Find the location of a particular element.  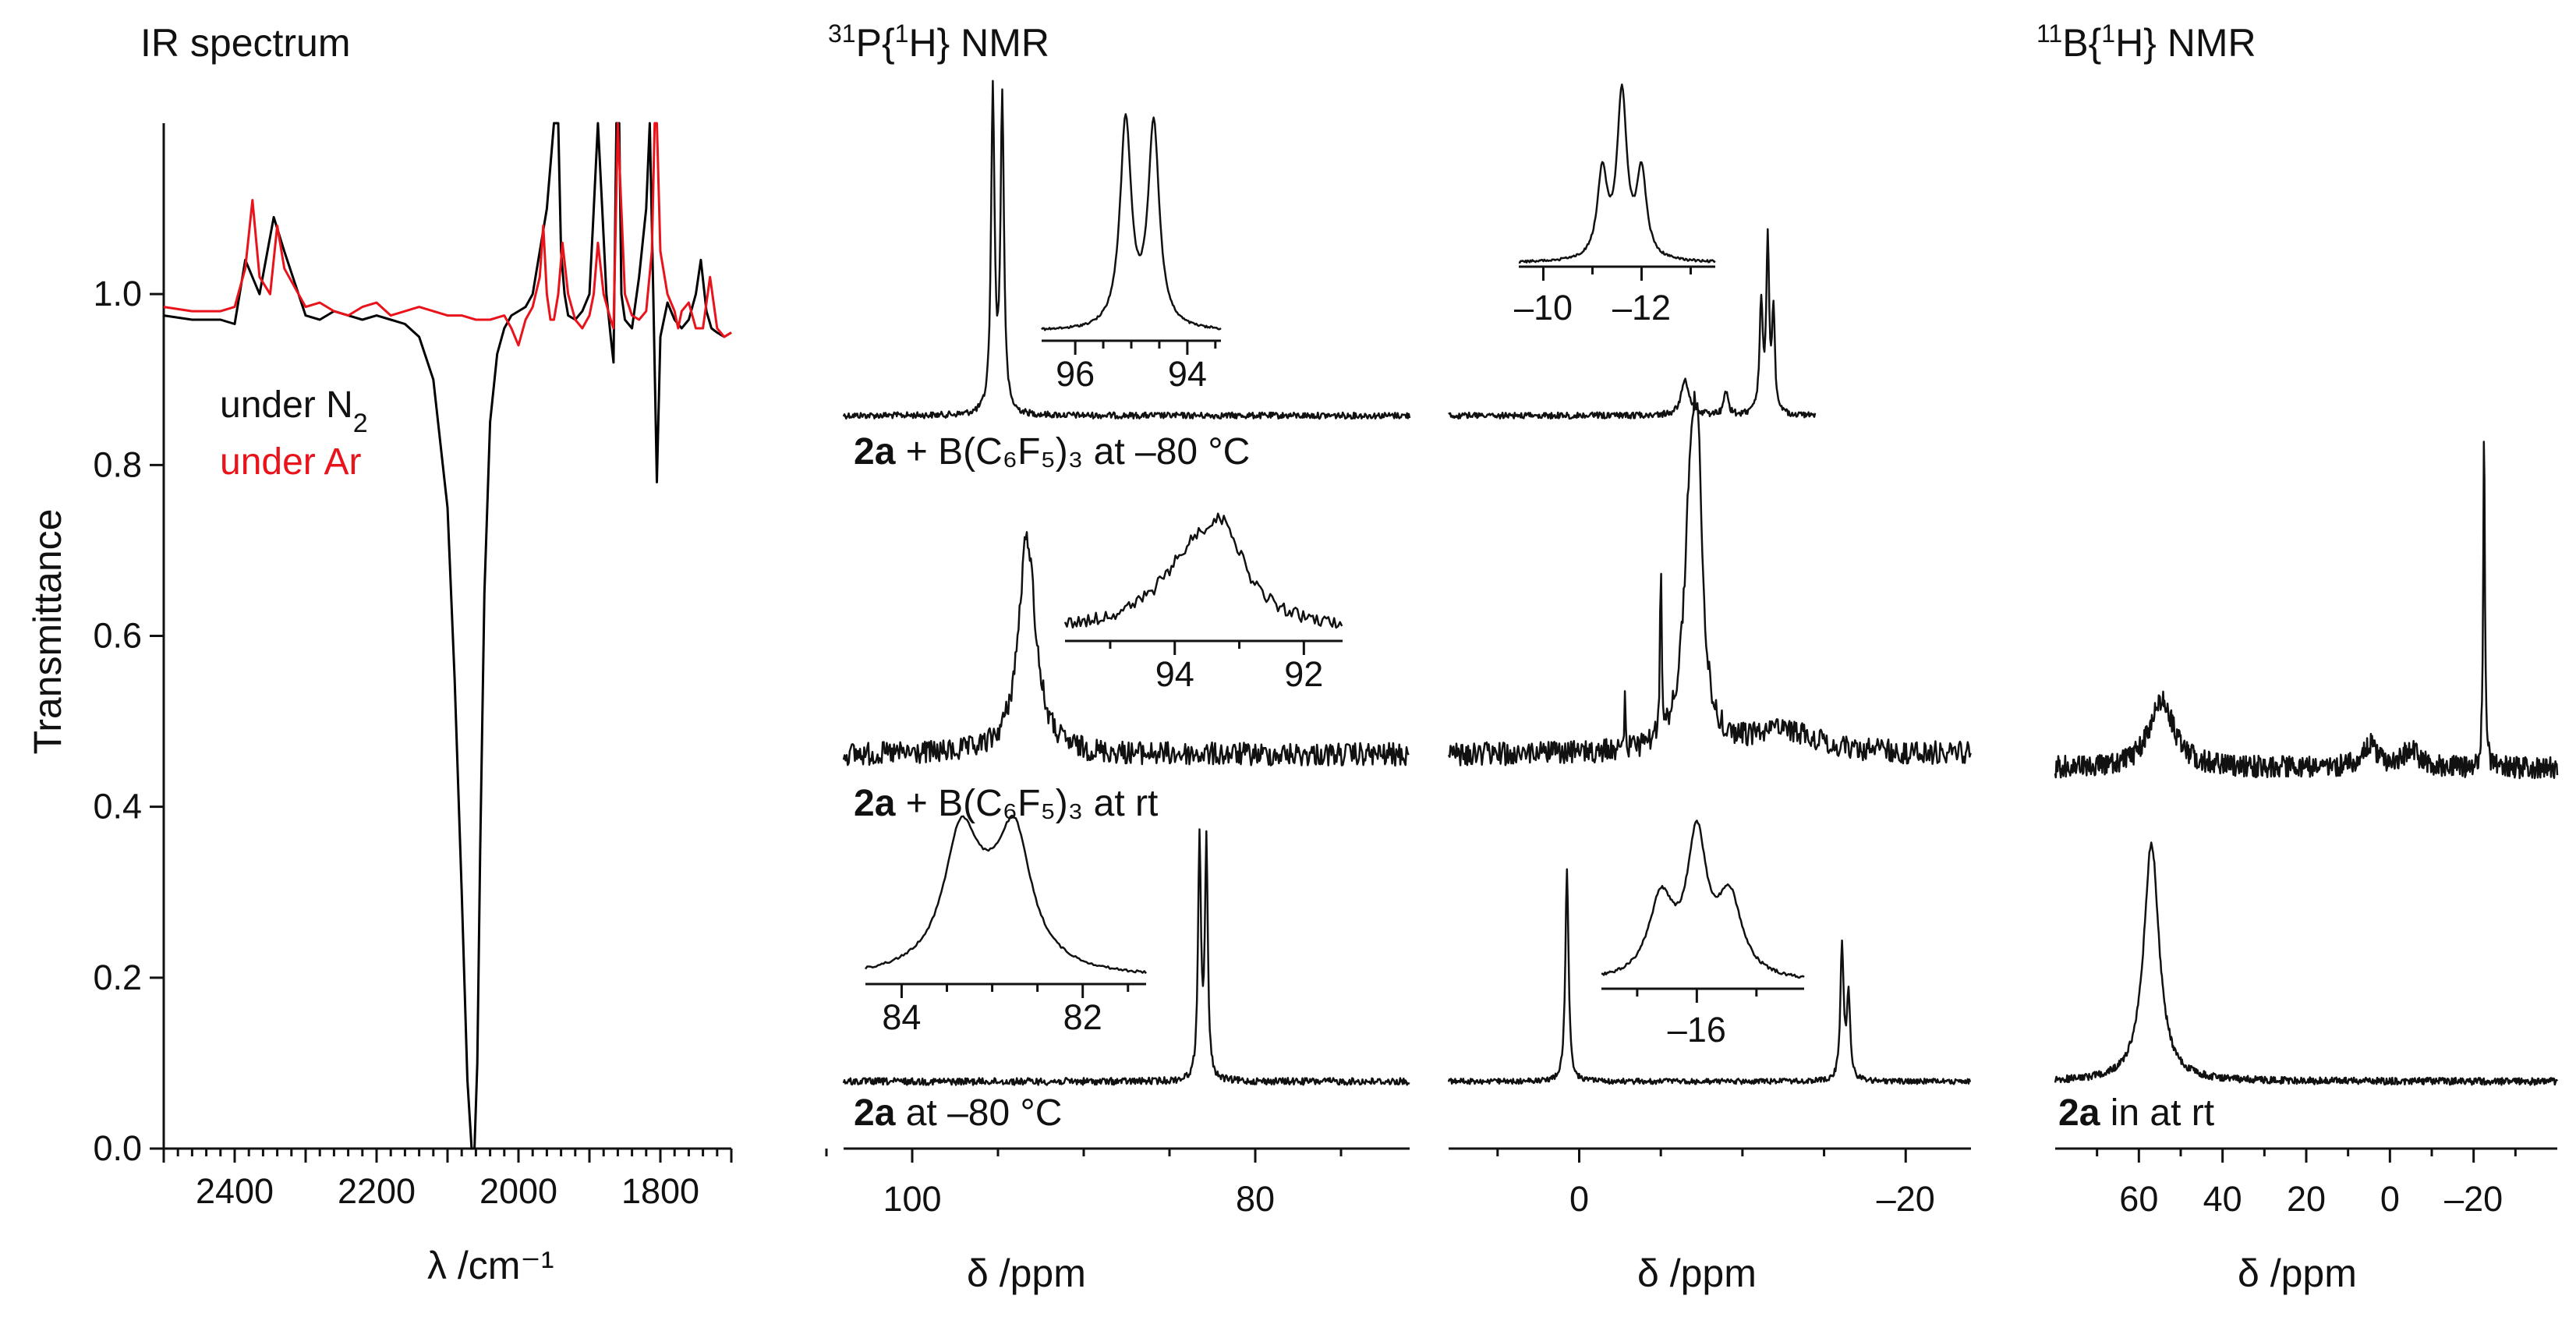

ir-x-tick-label: 2400 is located at coordinates (235, 1191).